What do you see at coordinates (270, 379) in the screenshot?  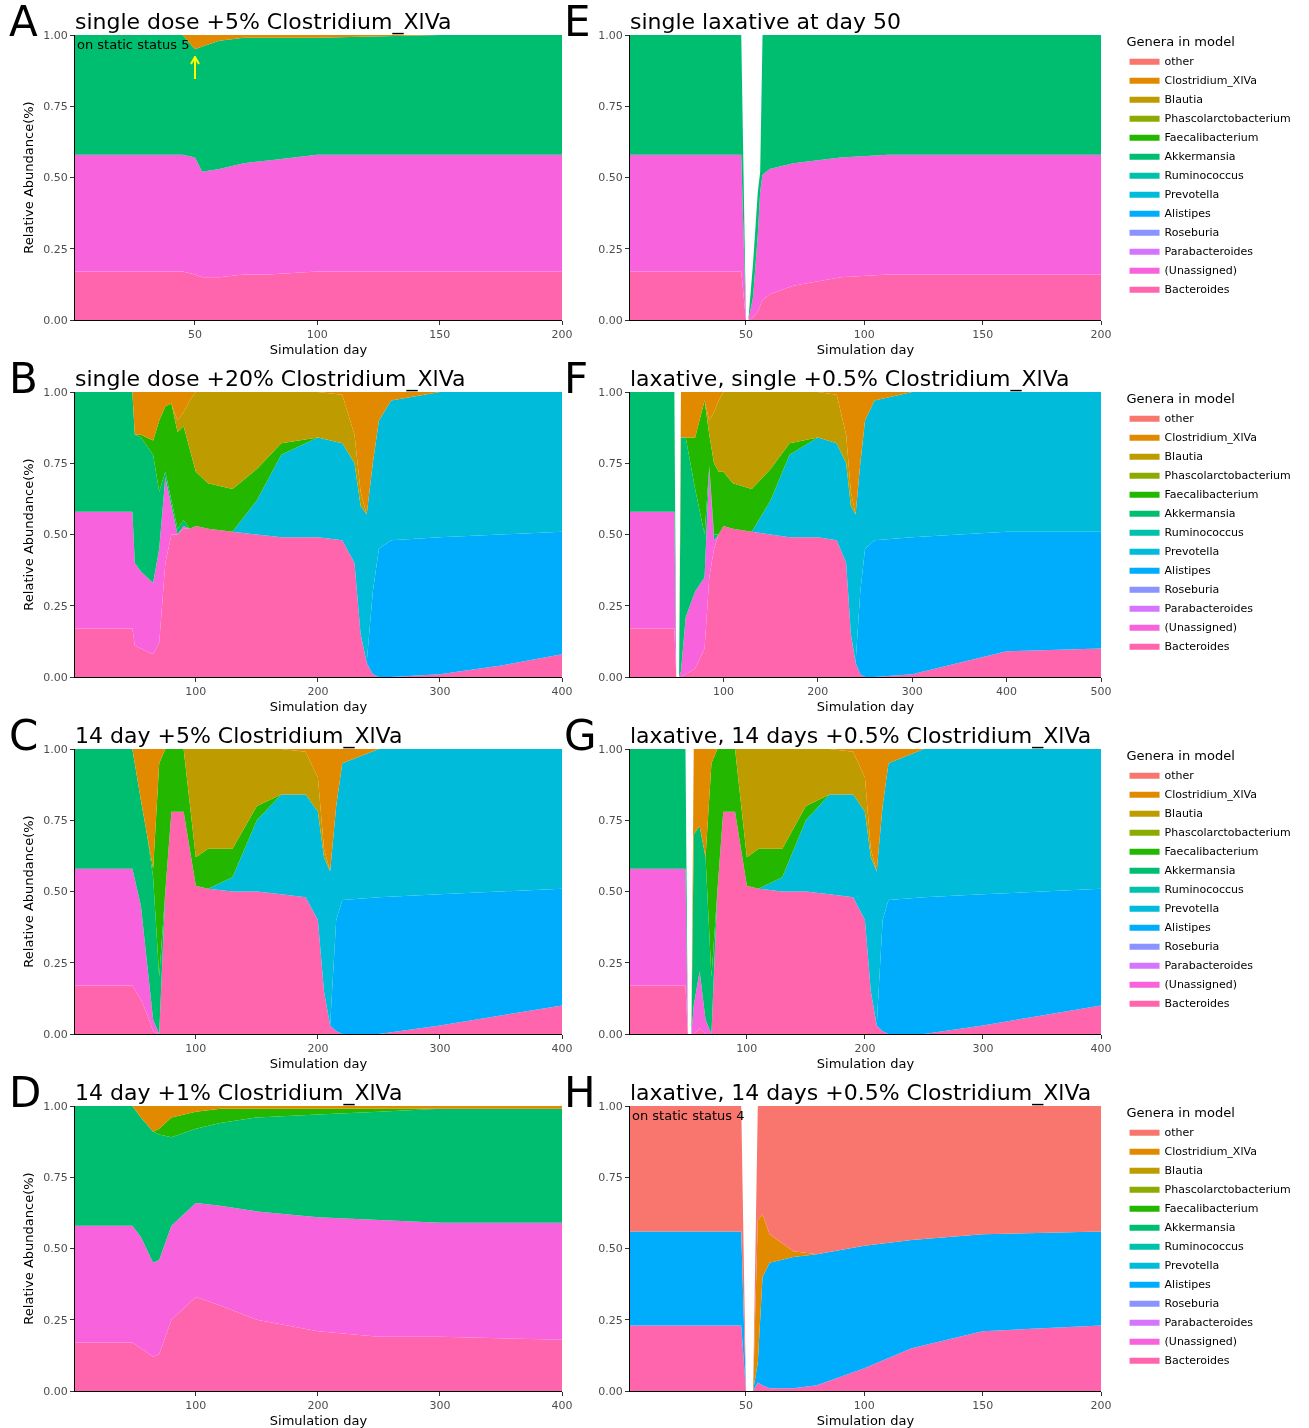 I see `chart-title: single dose +20% Clostridium_XlVa` at bounding box center [270, 379].